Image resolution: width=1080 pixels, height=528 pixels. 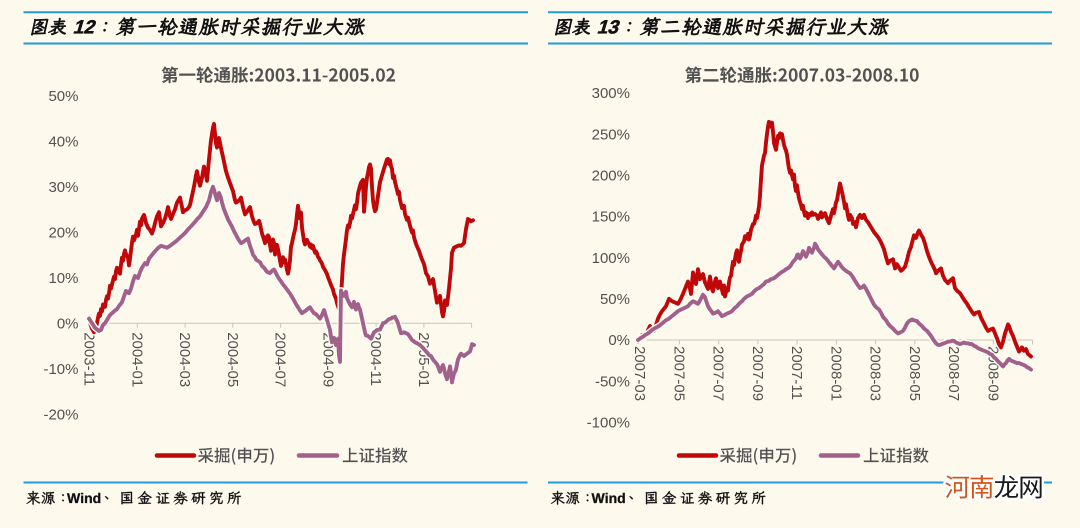 What do you see at coordinates (757, 373) in the screenshot?
I see `svg-text: 2007-09` at bounding box center [757, 373].